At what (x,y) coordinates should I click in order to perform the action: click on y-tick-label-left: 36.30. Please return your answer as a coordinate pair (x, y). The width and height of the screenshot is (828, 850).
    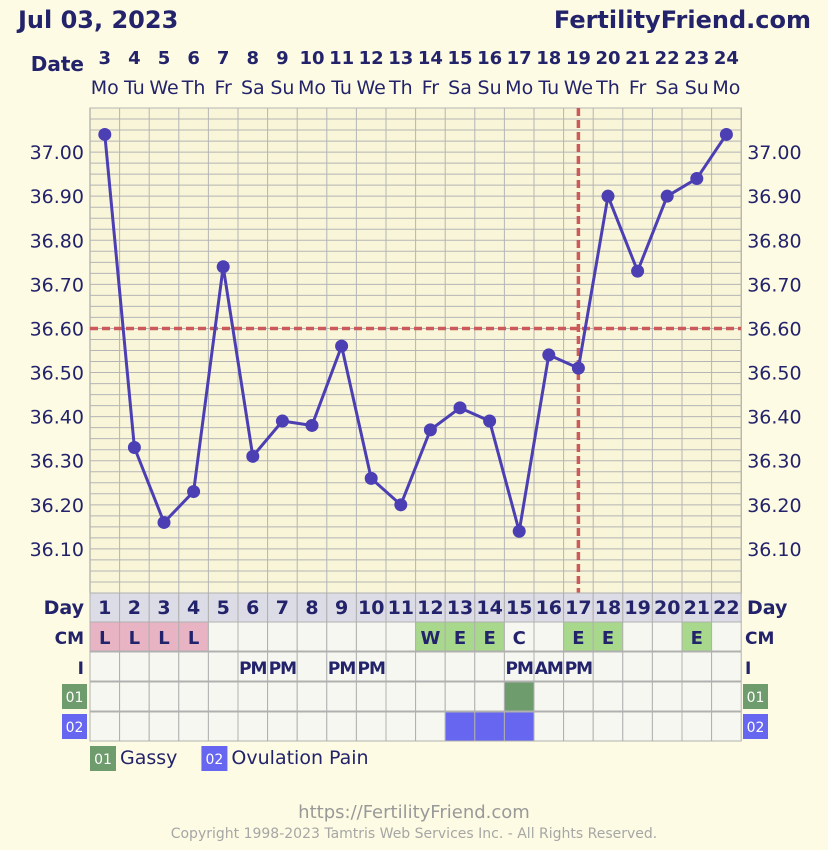
    Looking at the image, I should click on (57, 462).